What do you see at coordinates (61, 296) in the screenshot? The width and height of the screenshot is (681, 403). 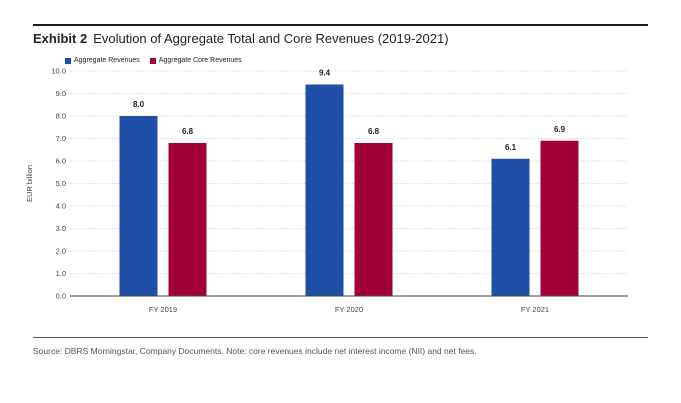 I see `y-tick-label: 0.0` at bounding box center [61, 296].